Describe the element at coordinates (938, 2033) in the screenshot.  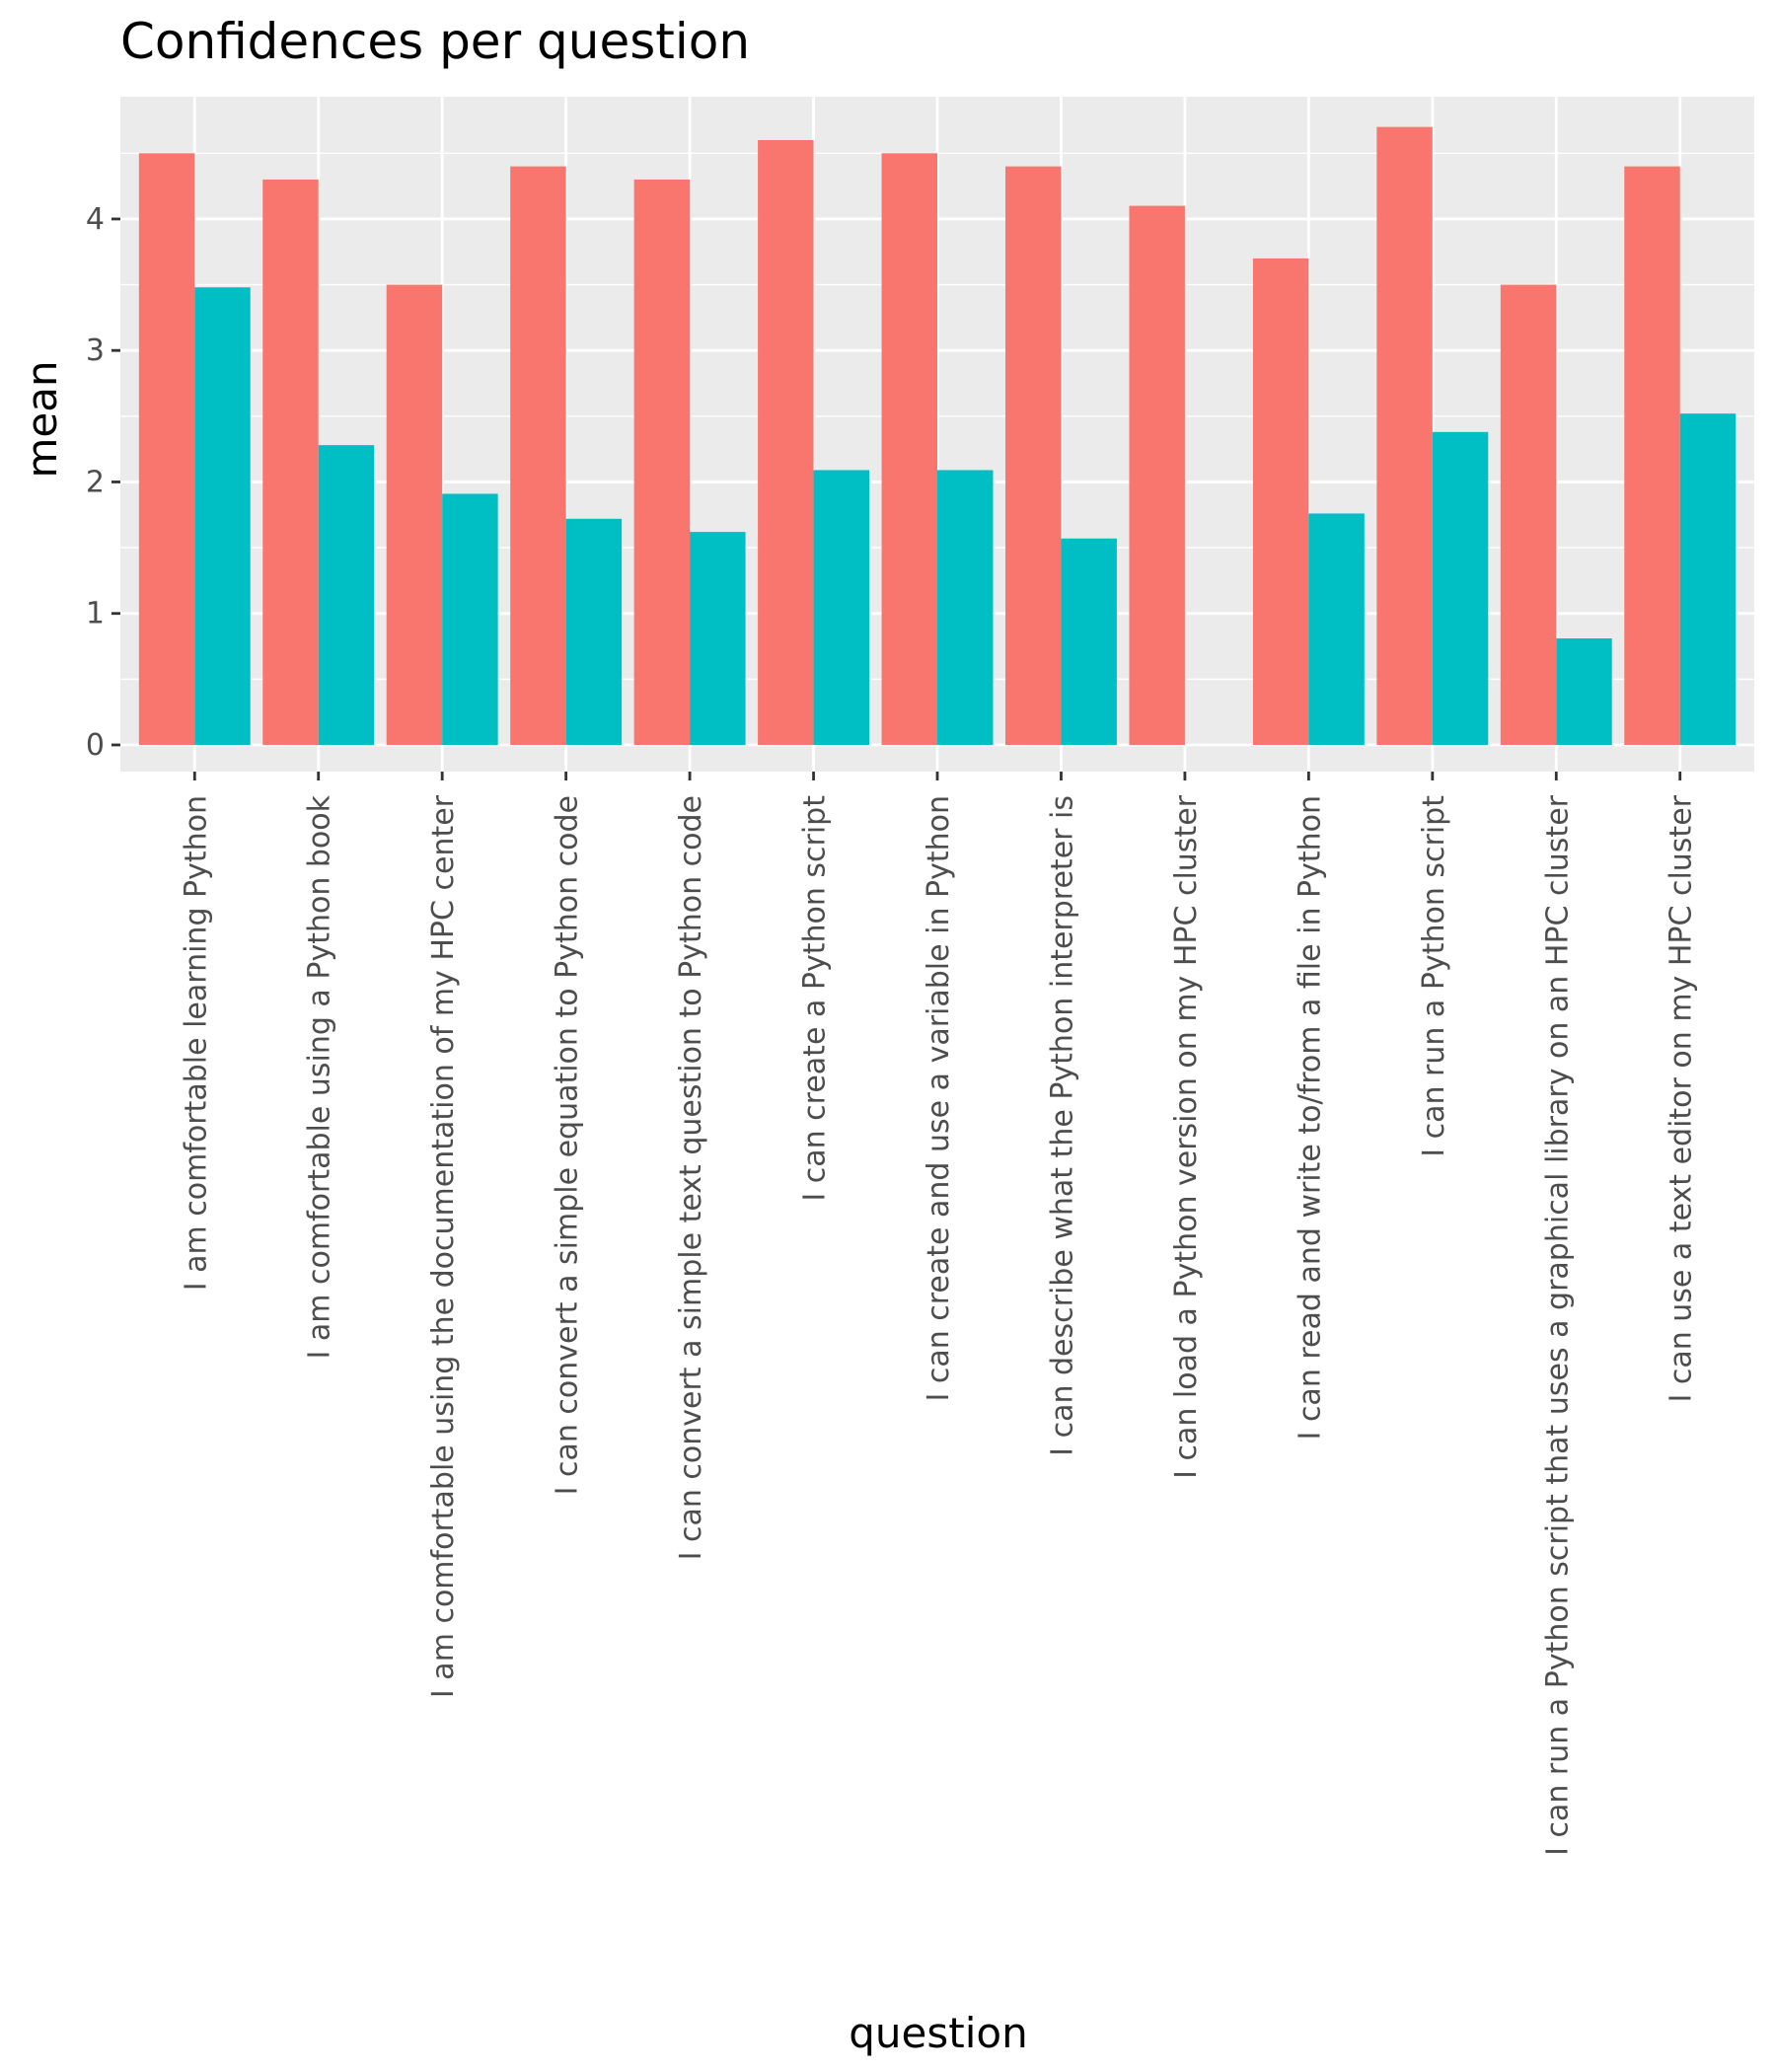
I see `x-axis-title: question` at that location.